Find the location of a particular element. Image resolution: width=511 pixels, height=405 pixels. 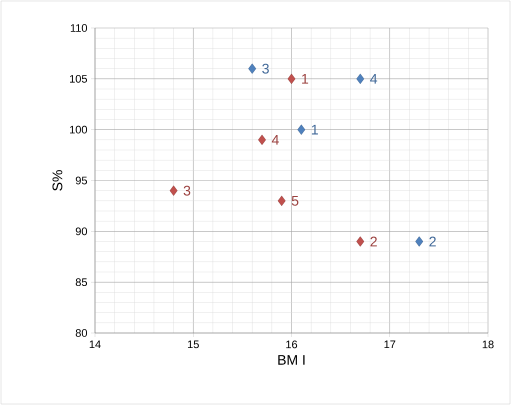

x-tick-label: 14 is located at coordinates (95, 344).